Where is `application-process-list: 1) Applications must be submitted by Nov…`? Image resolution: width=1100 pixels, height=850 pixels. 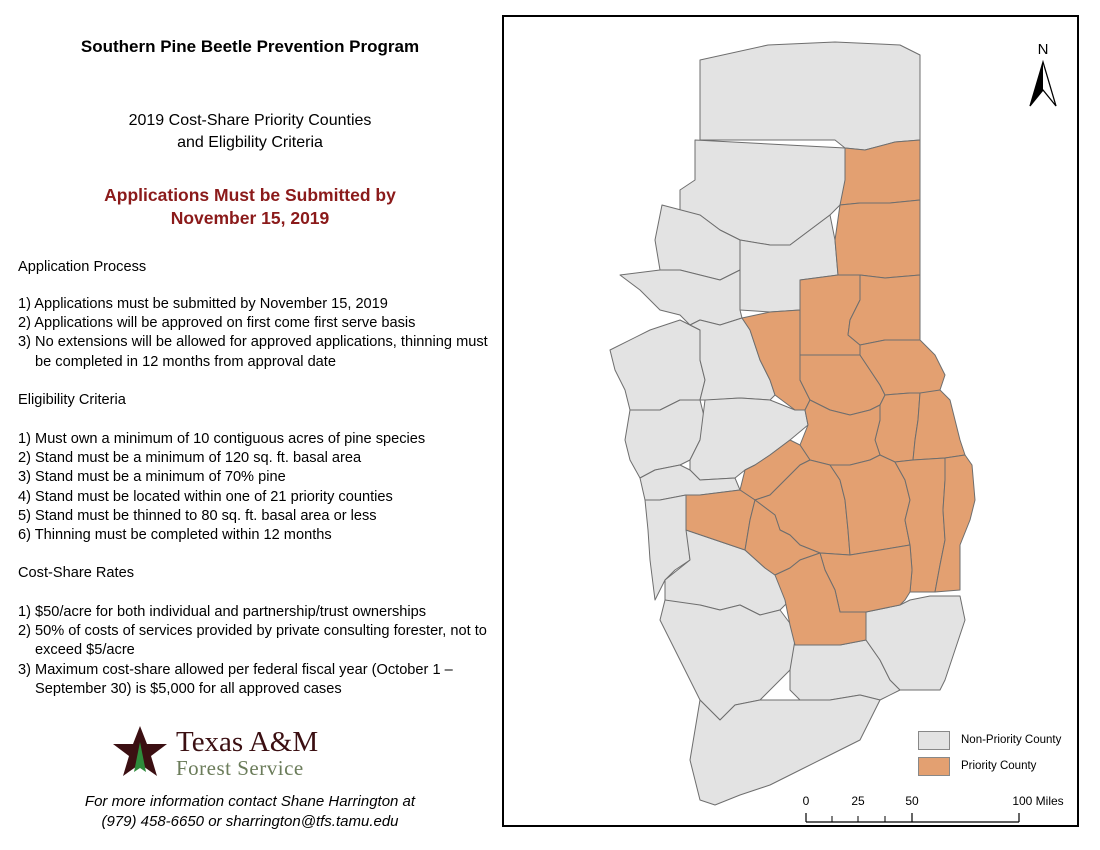
application-process-list: 1) Applications must be submitted by Nov… is located at coordinates (258, 333).